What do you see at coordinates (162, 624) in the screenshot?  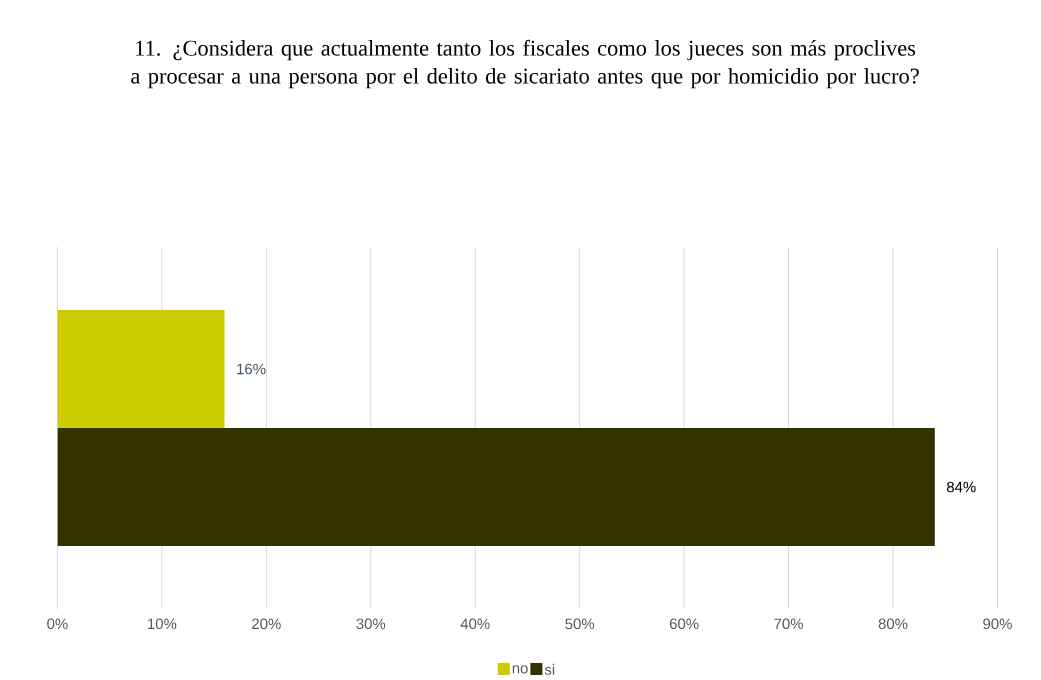 I see `x-tick-label: 10%` at bounding box center [162, 624].